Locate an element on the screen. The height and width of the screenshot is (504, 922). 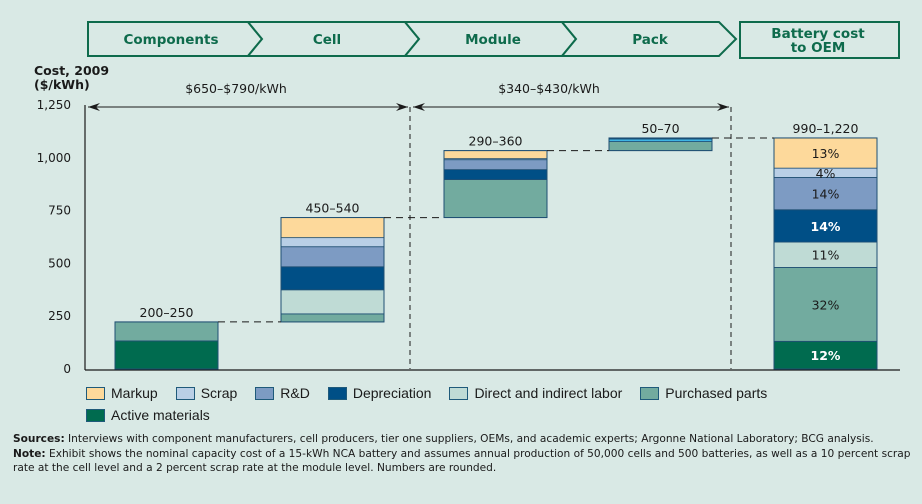
bar-cell-outline is located at coordinates (332, 270).